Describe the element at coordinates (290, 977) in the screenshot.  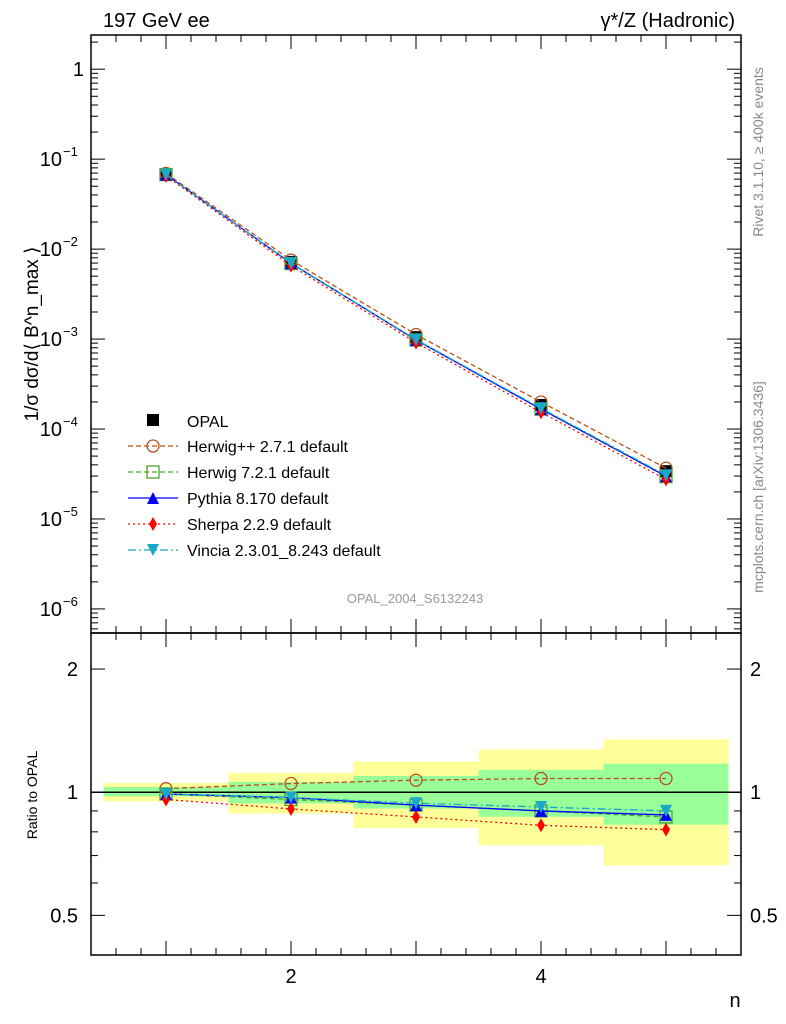
I see `x-tick-label: 2` at that location.